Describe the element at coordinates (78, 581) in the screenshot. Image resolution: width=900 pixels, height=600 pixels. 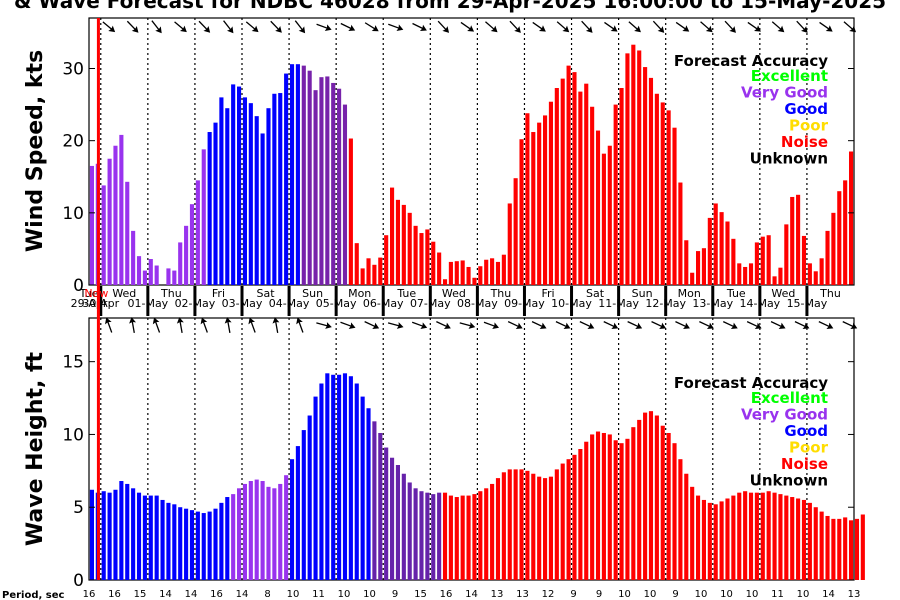
I see `wave-y-tick-label: 0` at that location.